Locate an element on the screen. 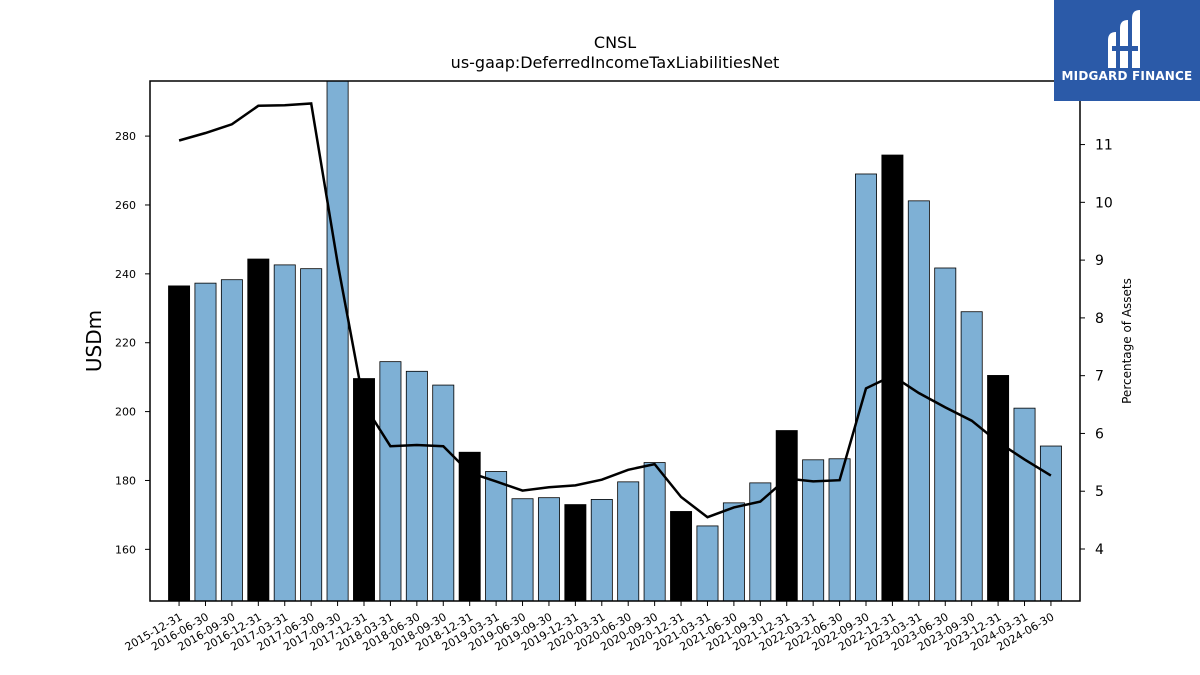 This screenshot has width=1200, height=675. y-tick-label: 280 is located at coordinates (125, 136).